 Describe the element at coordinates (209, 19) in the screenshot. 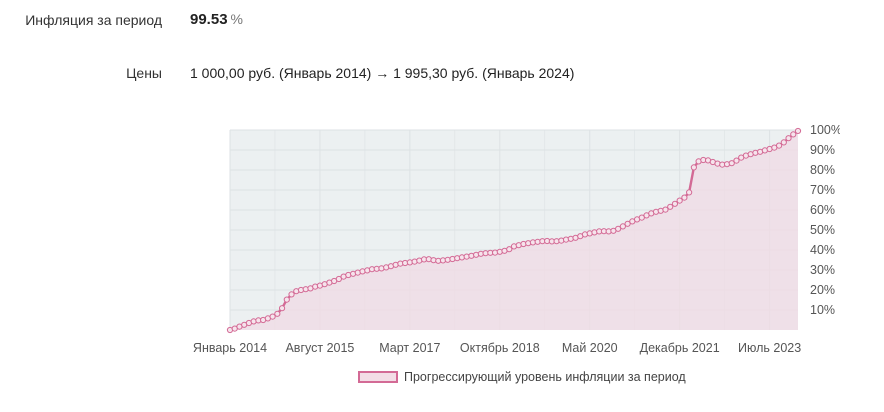

I see `inflation-value: 99.53` at that location.